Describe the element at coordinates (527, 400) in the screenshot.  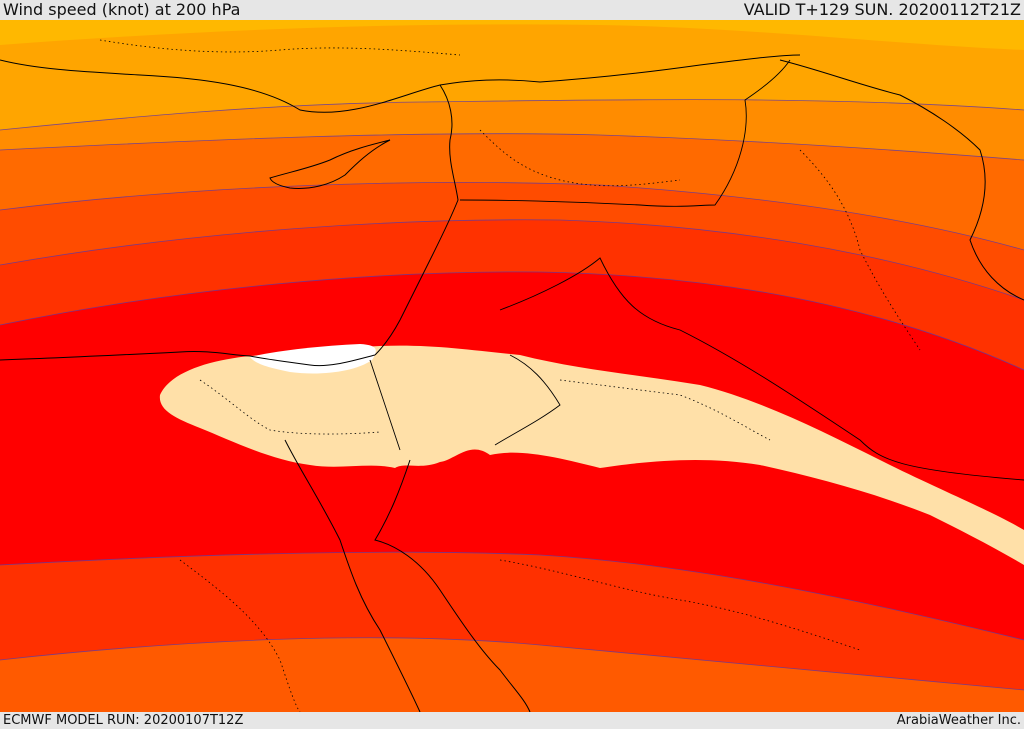
I see `border-jordan-saudi` at that location.